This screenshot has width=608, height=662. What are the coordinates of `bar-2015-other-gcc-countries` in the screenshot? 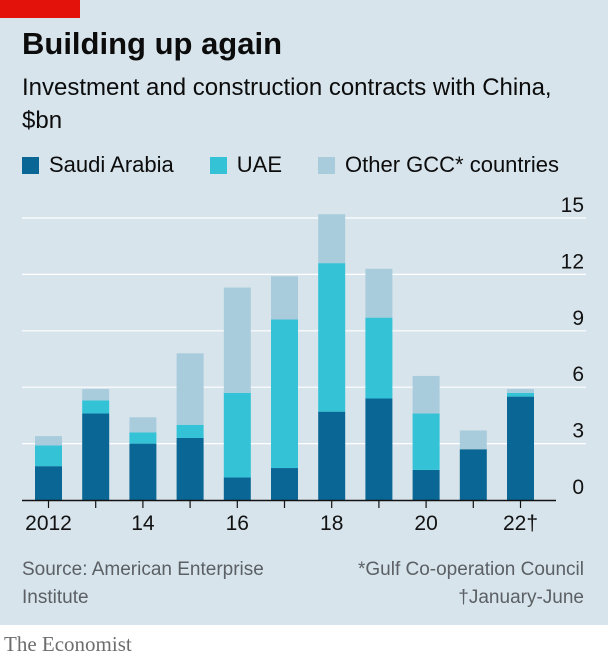 It's located at (190, 389).